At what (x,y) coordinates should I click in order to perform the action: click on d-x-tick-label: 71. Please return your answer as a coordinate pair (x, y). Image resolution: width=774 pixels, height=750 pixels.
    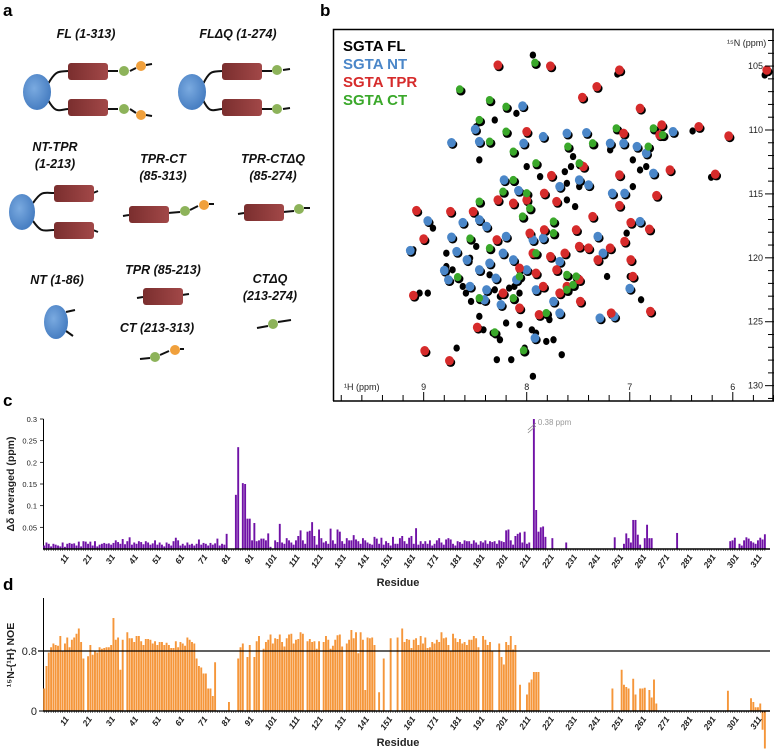
    Looking at the image, I should click on (203, 721).